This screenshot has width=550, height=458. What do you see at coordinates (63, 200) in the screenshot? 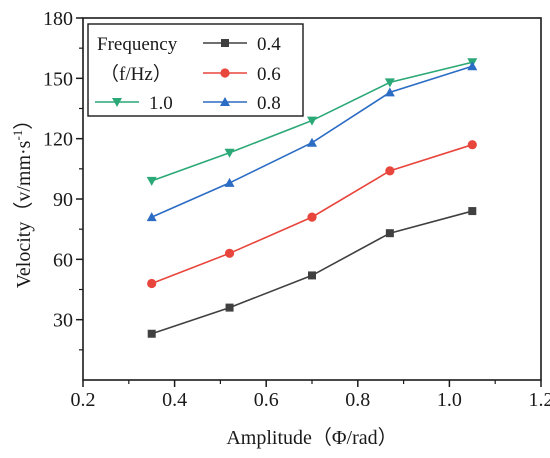
I see `y-tick-label: 90` at bounding box center [63, 200].